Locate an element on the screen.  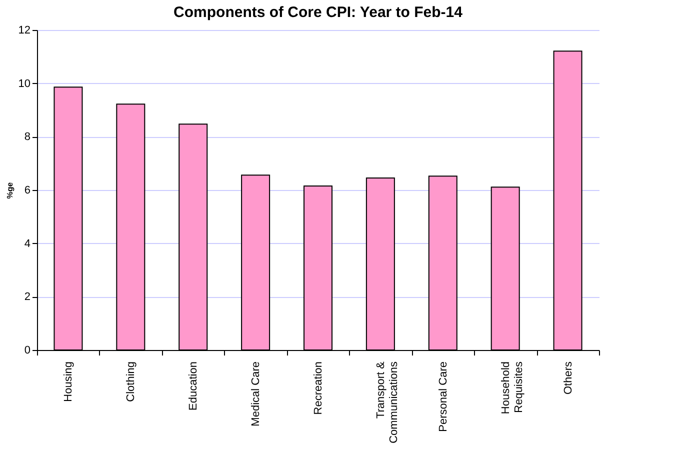
y-tick-label: 4 is located at coordinates (27, 244).